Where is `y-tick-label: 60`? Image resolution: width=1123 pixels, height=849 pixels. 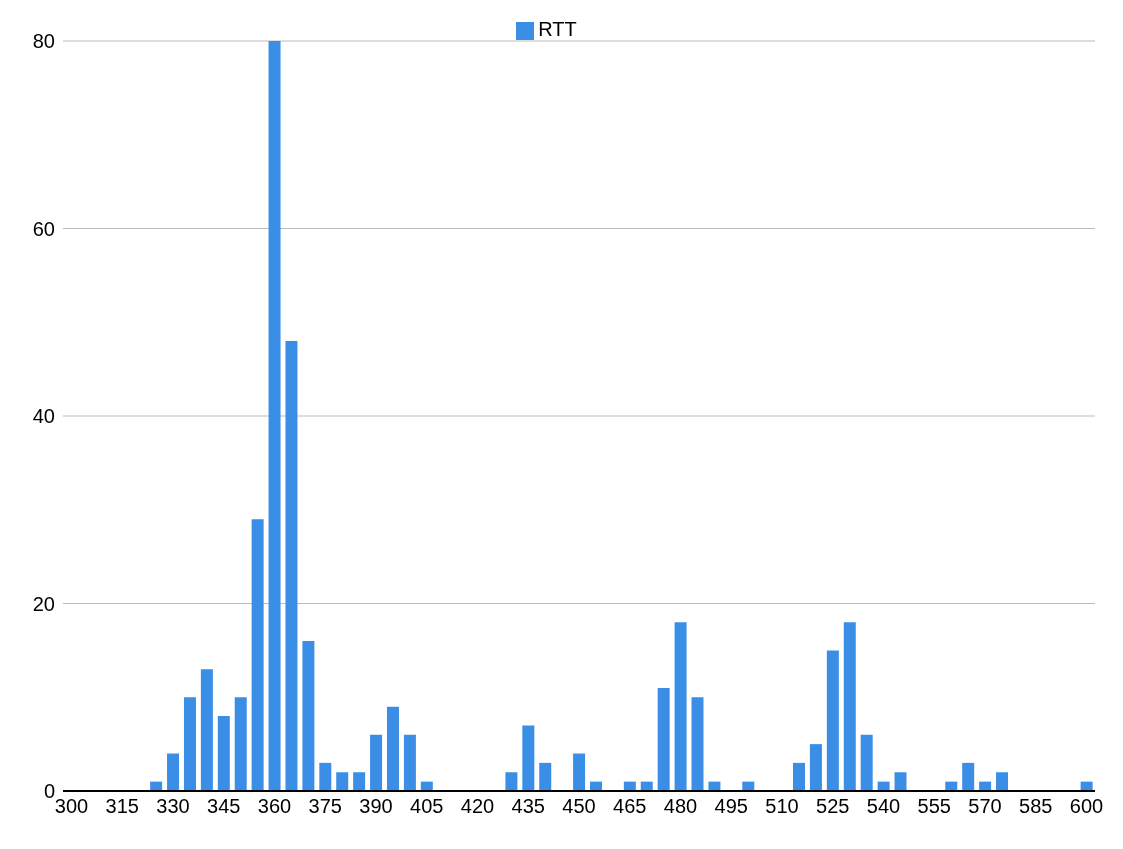 y-tick-label: 60 is located at coordinates (43, 228).